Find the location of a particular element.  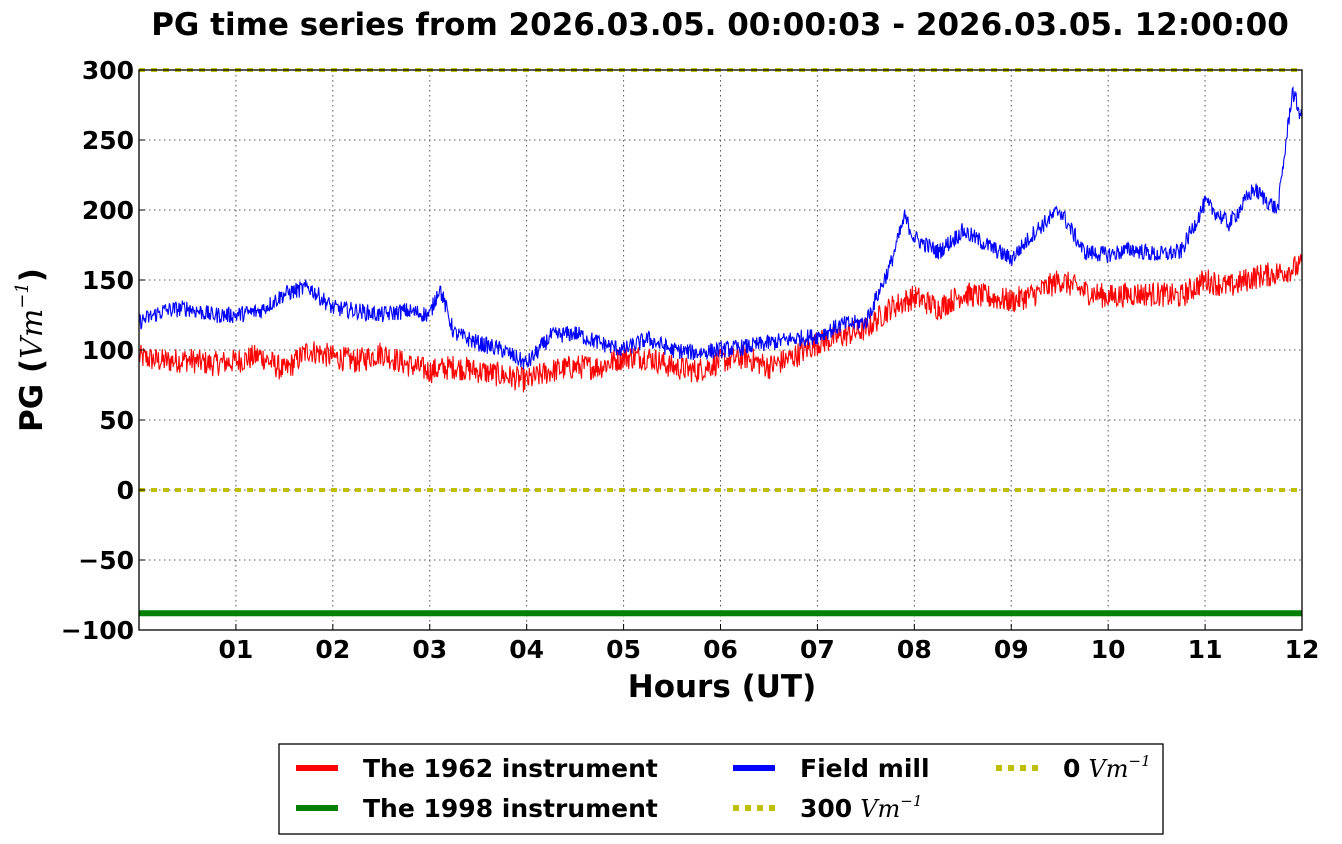

x-tick-label: 02 is located at coordinates (332, 649).